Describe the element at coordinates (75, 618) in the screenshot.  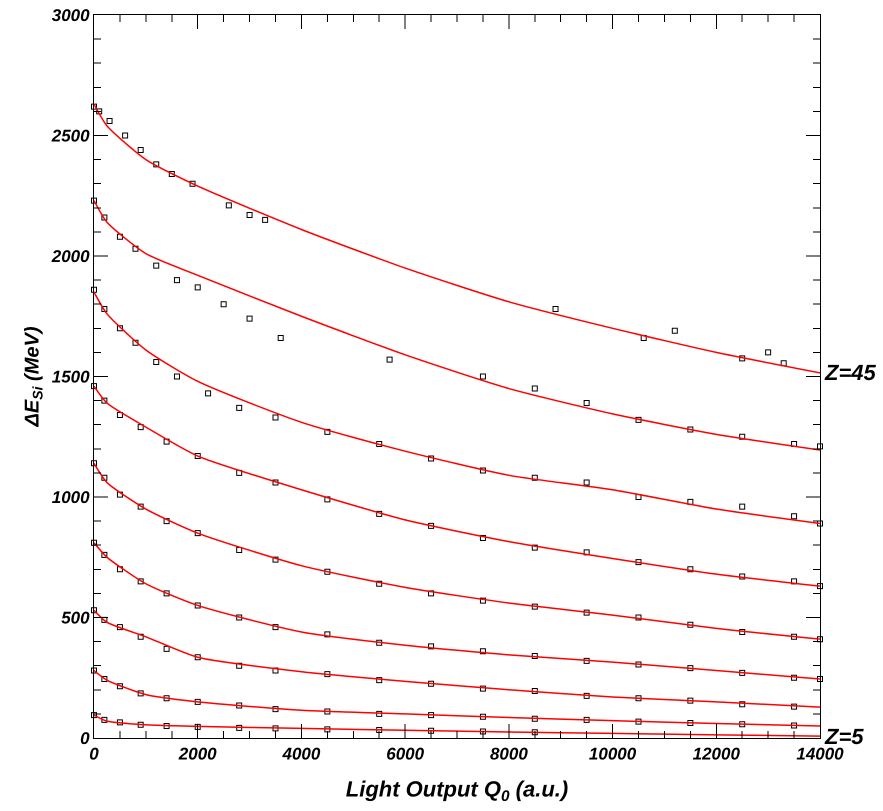
I see `y-tick-label: 500` at that location.